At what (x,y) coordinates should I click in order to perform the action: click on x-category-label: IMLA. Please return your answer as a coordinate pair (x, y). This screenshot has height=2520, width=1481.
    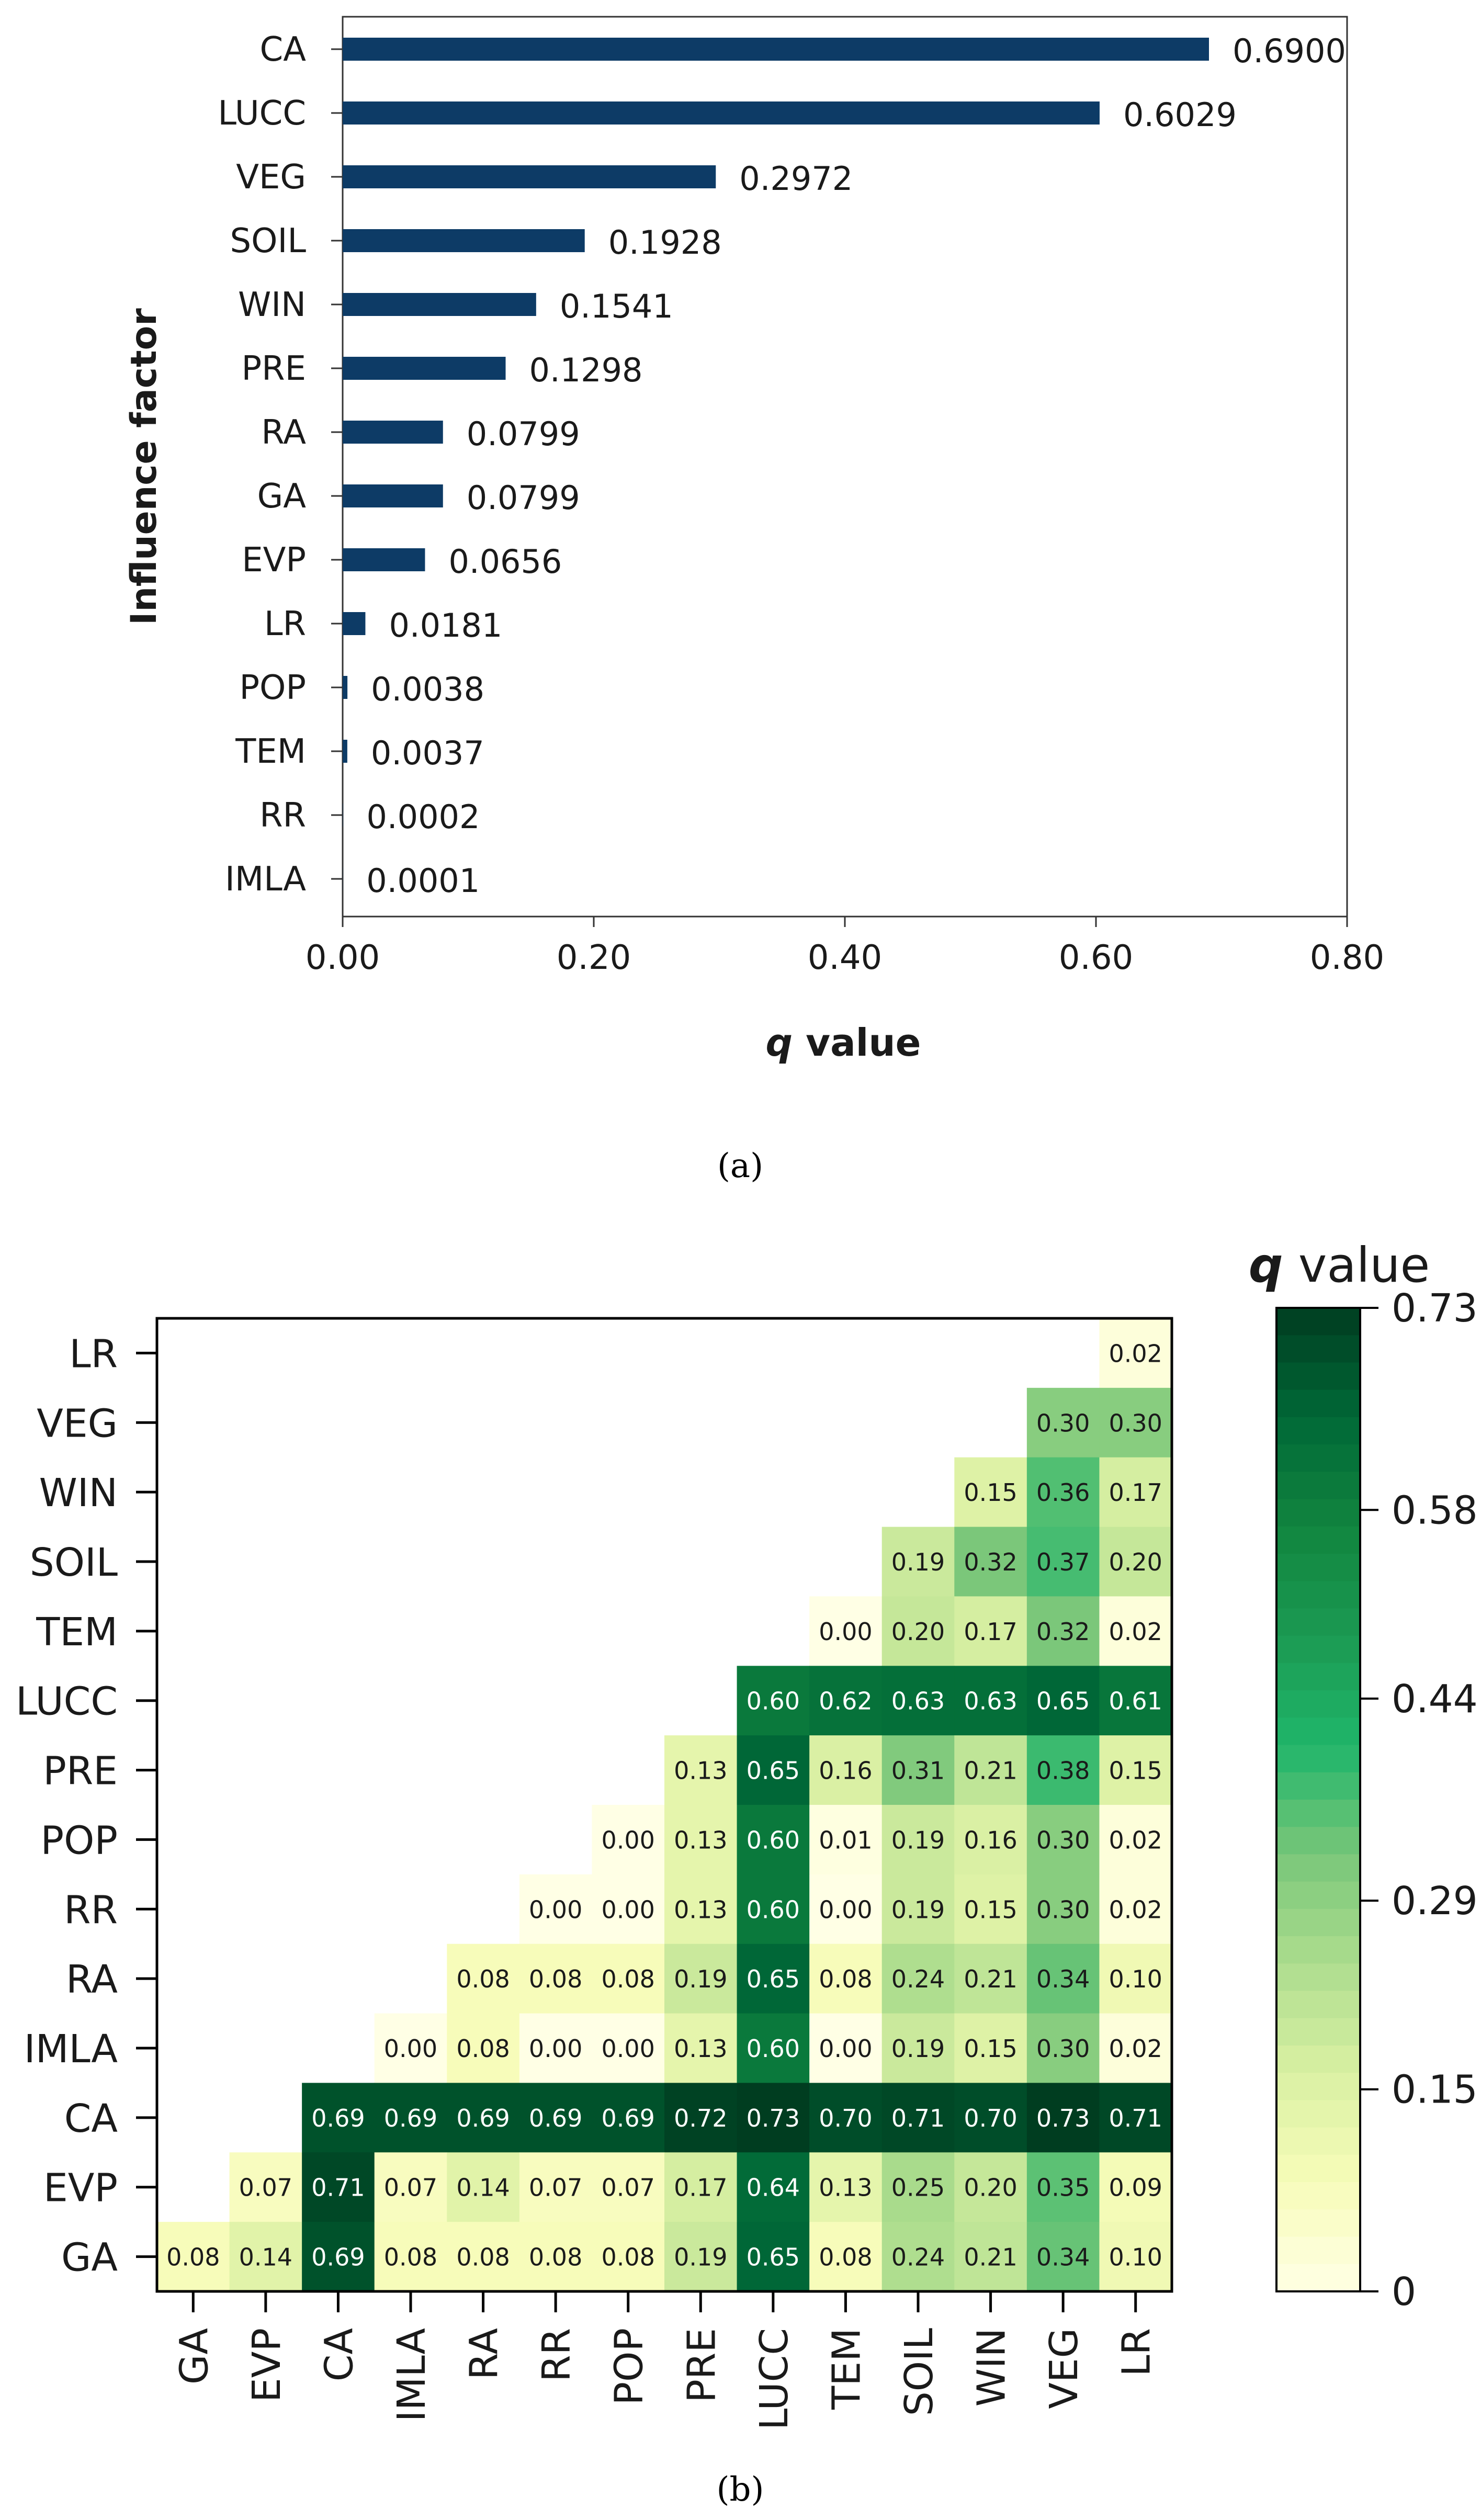
    Looking at the image, I should click on (412, 2375).